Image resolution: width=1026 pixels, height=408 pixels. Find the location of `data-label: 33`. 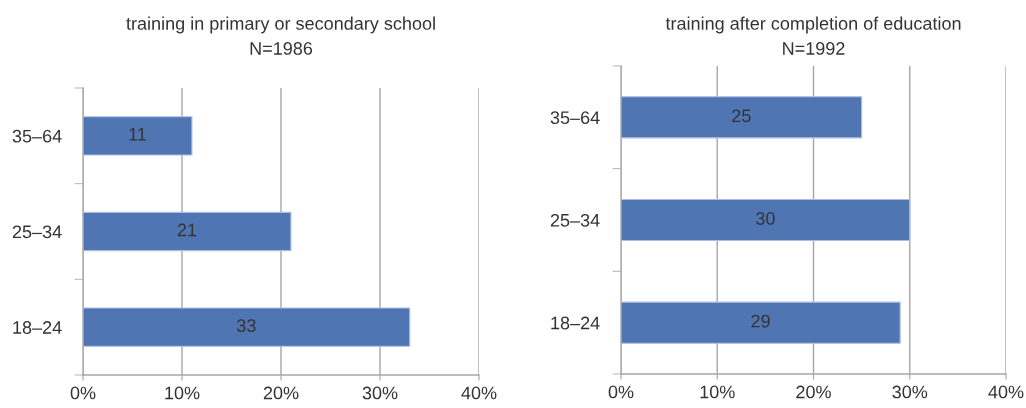

data-label: 33 is located at coordinates (246, 326).